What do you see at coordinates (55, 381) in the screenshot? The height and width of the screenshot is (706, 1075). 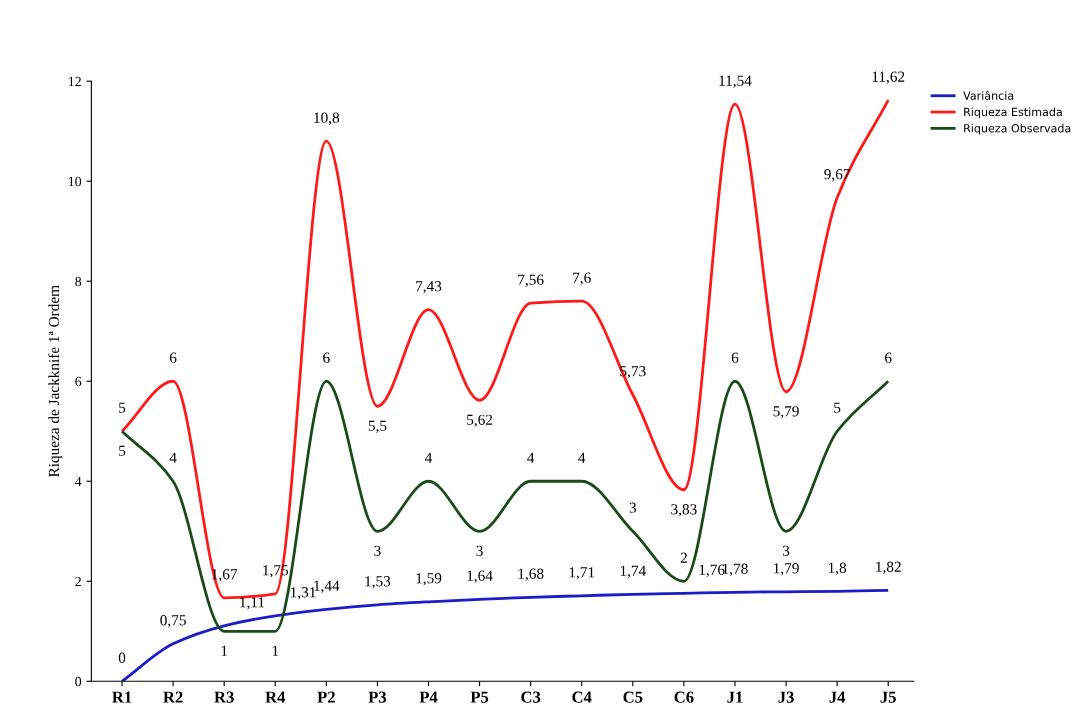 I see `y-axis-title: Riqueza de Jackknife 1ª Ordem` at bounding box center [55, 381].